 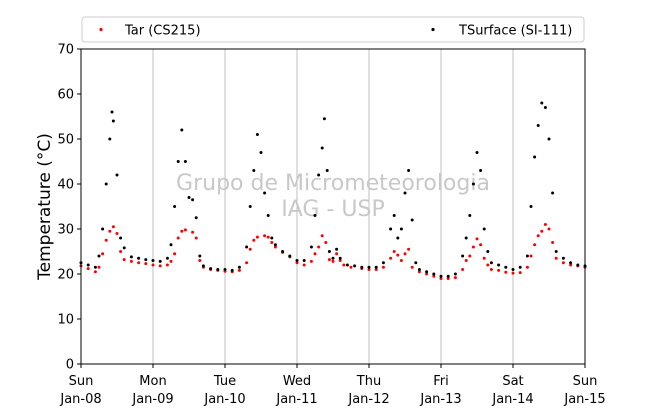 I want to click on x-tick-day-4: Thu, so click(x=368, y=381).